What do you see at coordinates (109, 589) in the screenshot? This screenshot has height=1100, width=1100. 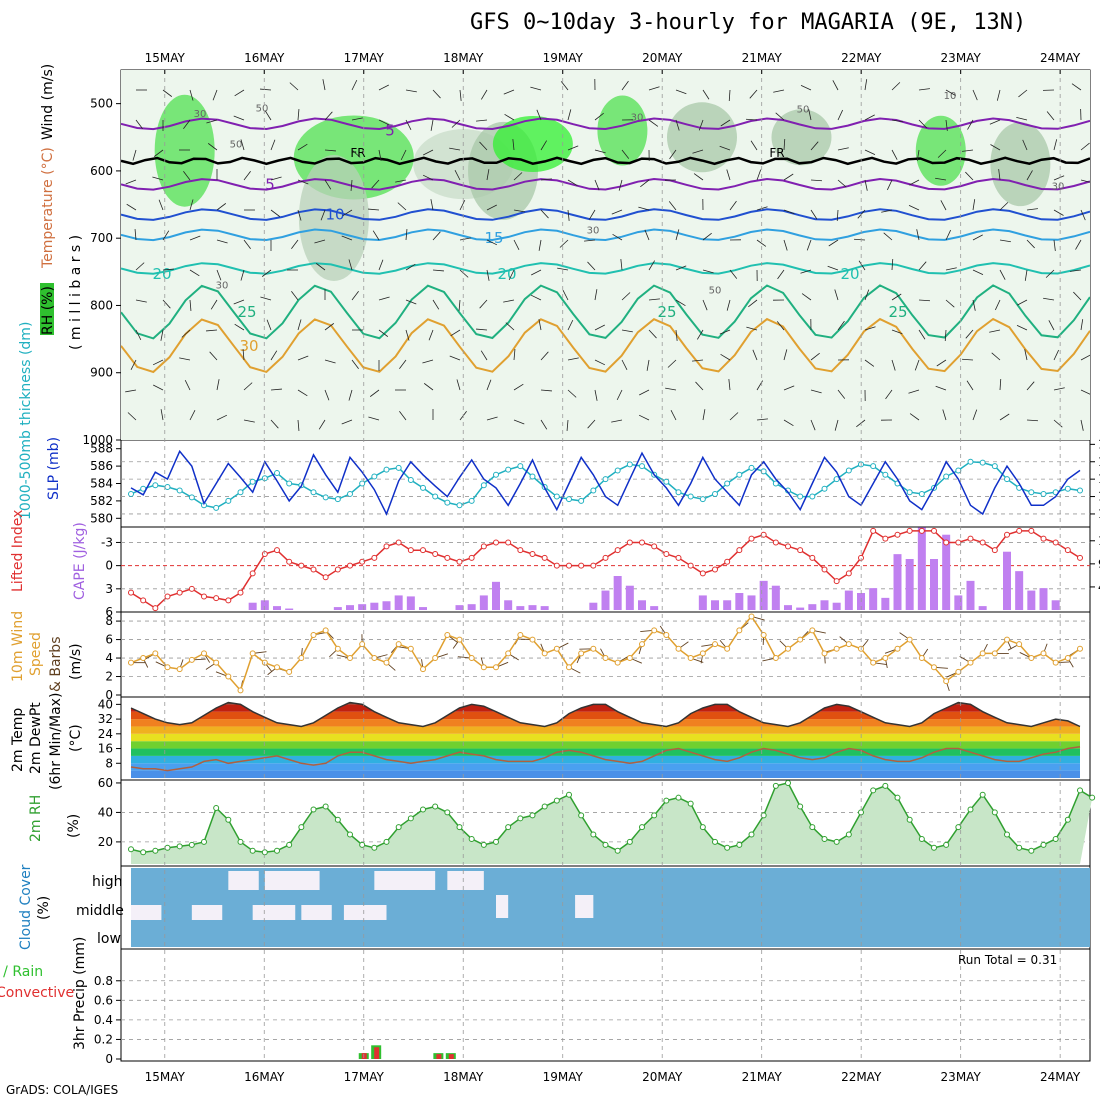 I see `lifted-index-tick-label: 3` at bounding box center [109, 589].